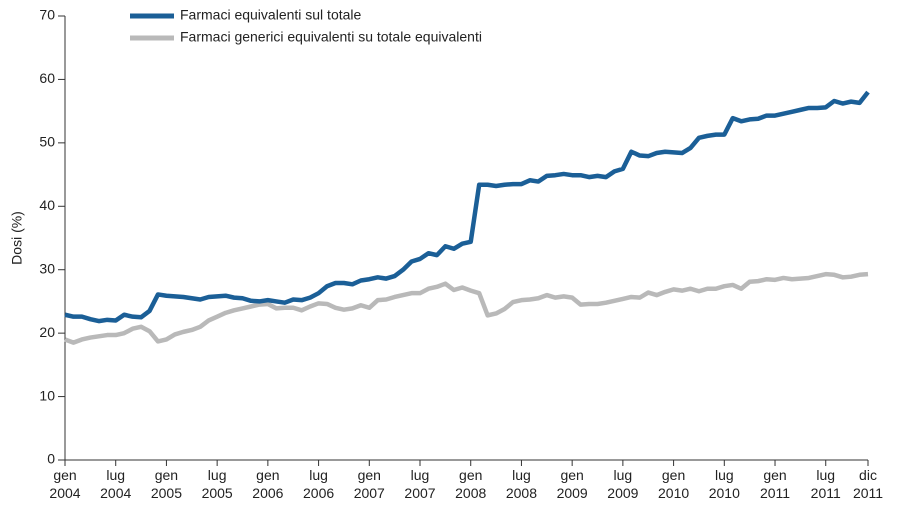  Describe the element at coordinates (471, 484) in the screenshot. I see `x-tick-label: gen 2008` at that location.